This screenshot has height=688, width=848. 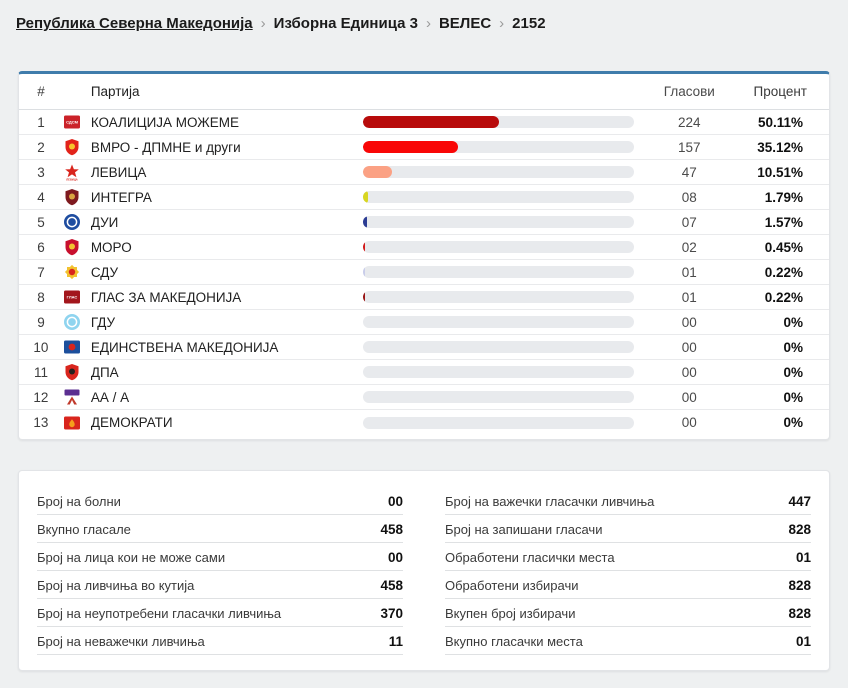 I want to click on stat-label: Обработени гласички места, so click(x=530, y=557).